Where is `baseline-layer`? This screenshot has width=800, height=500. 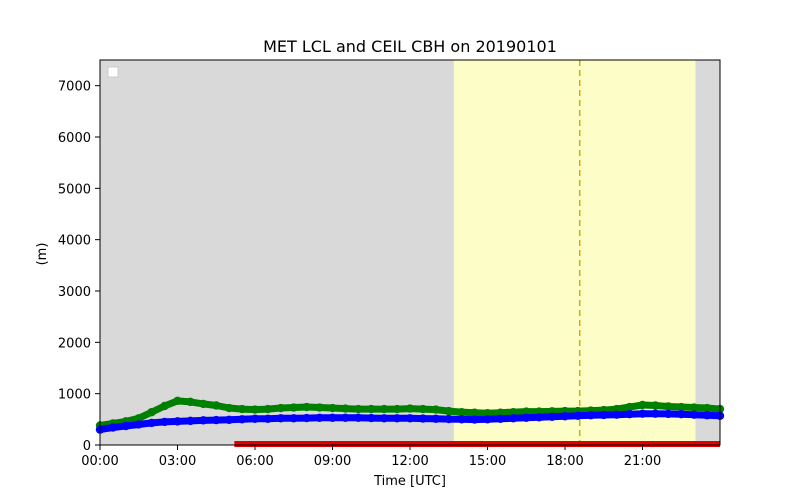
baseline-layer is located at coordinates (477, 444).